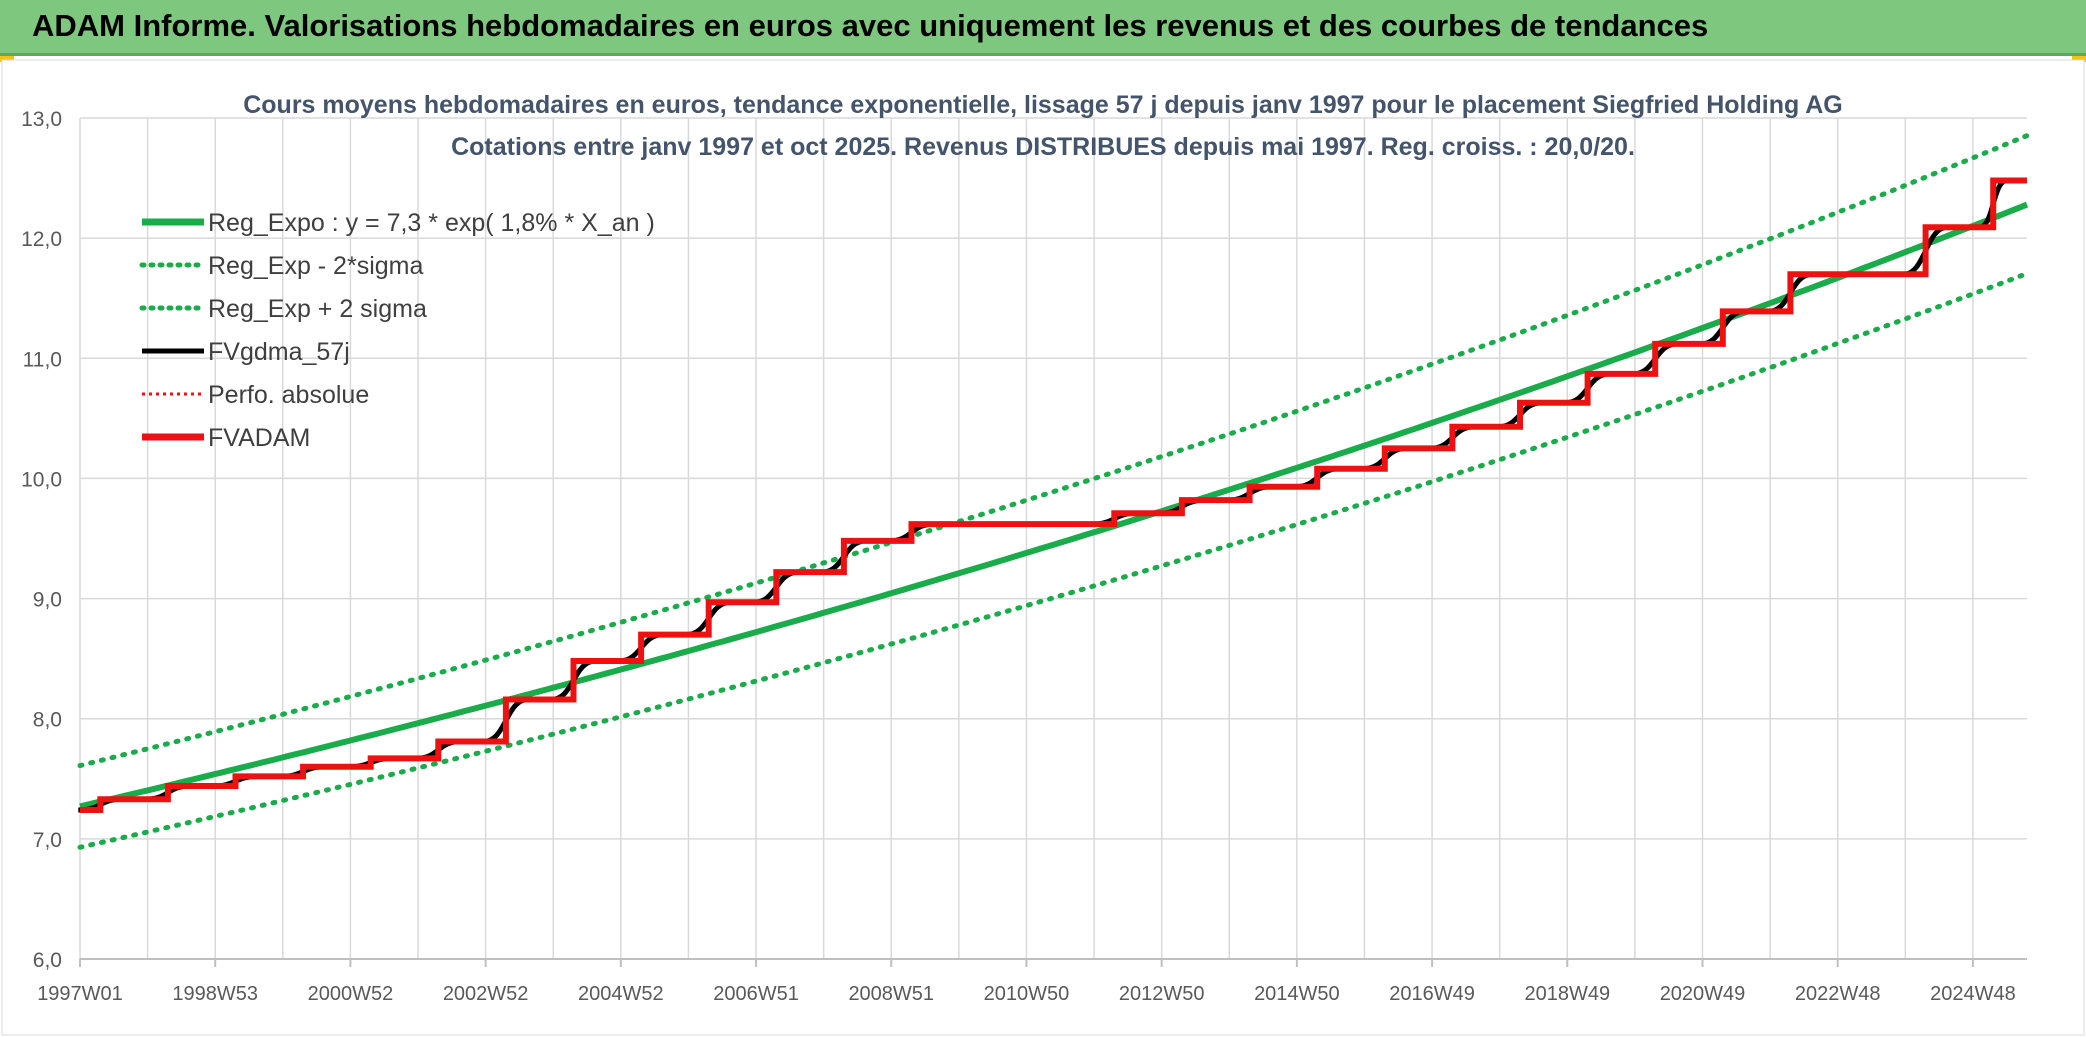  Describe the element at coordinates (1567, 994) in the screenshot. I see `x-tick-label: 2018W49` at that location.